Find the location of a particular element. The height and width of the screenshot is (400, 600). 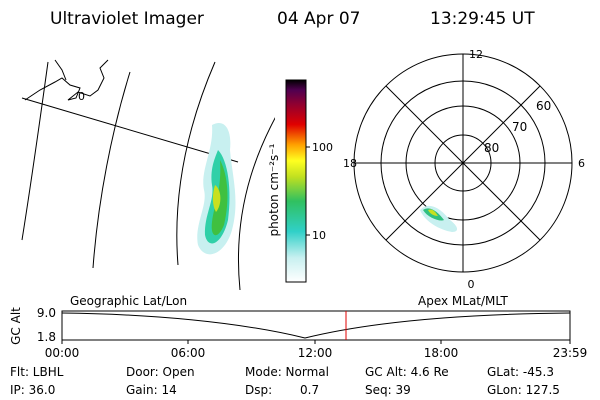

clock-label: 18 is located at coordinates (350, 163).